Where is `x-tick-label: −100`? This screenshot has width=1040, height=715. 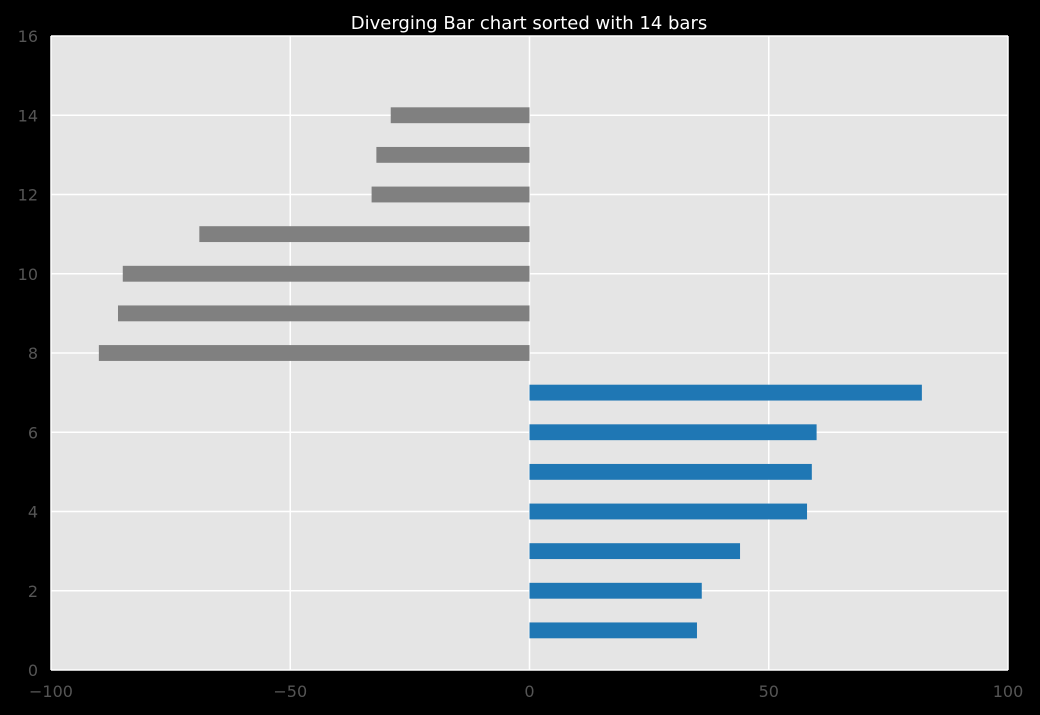
x-tick-label: −100 is located at coordinates (51, 691).